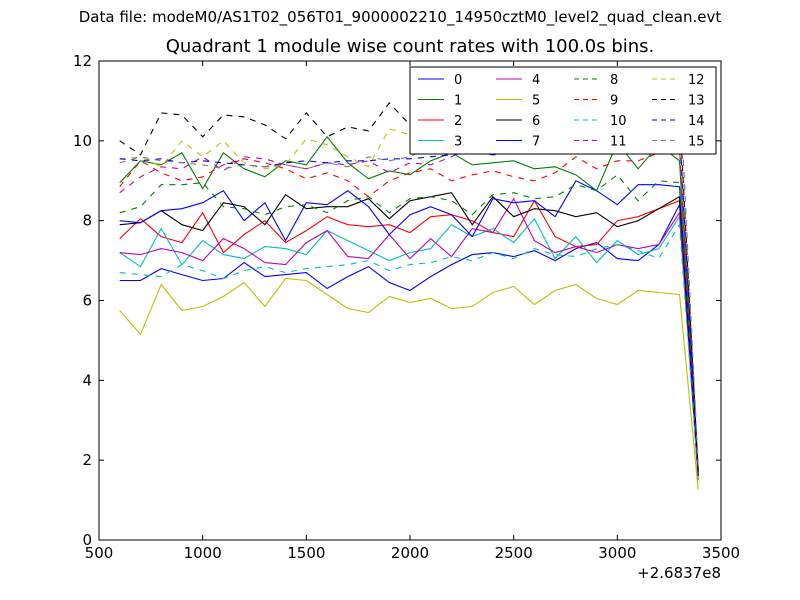  Describe the element at coordinates (536, 80) in the screenshot. I see `legend-label-4: 4` at that location.